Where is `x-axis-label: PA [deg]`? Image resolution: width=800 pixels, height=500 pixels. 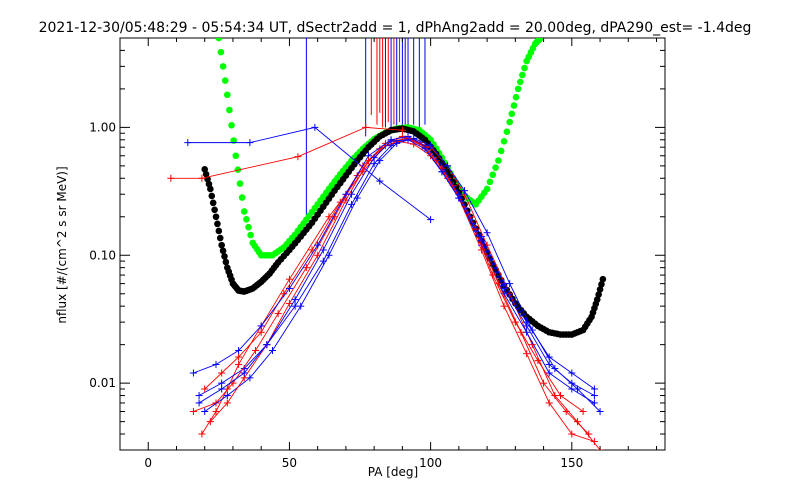 x-axis-label: PA [deg] is located at coordinates (393, 472).